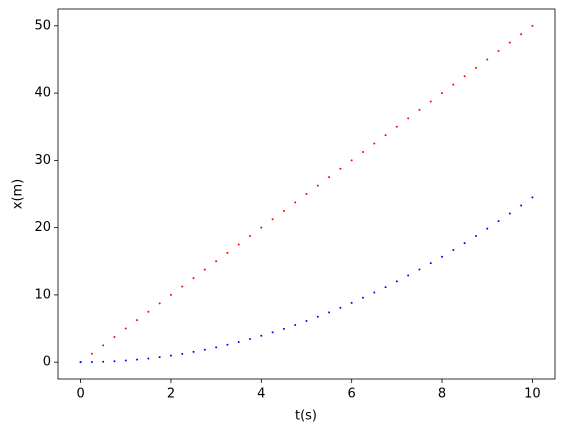  What do you see at coordinates (47, 362) in the screenshot?
I see `y-tick-label: 0` at bounding box center [47, 362].